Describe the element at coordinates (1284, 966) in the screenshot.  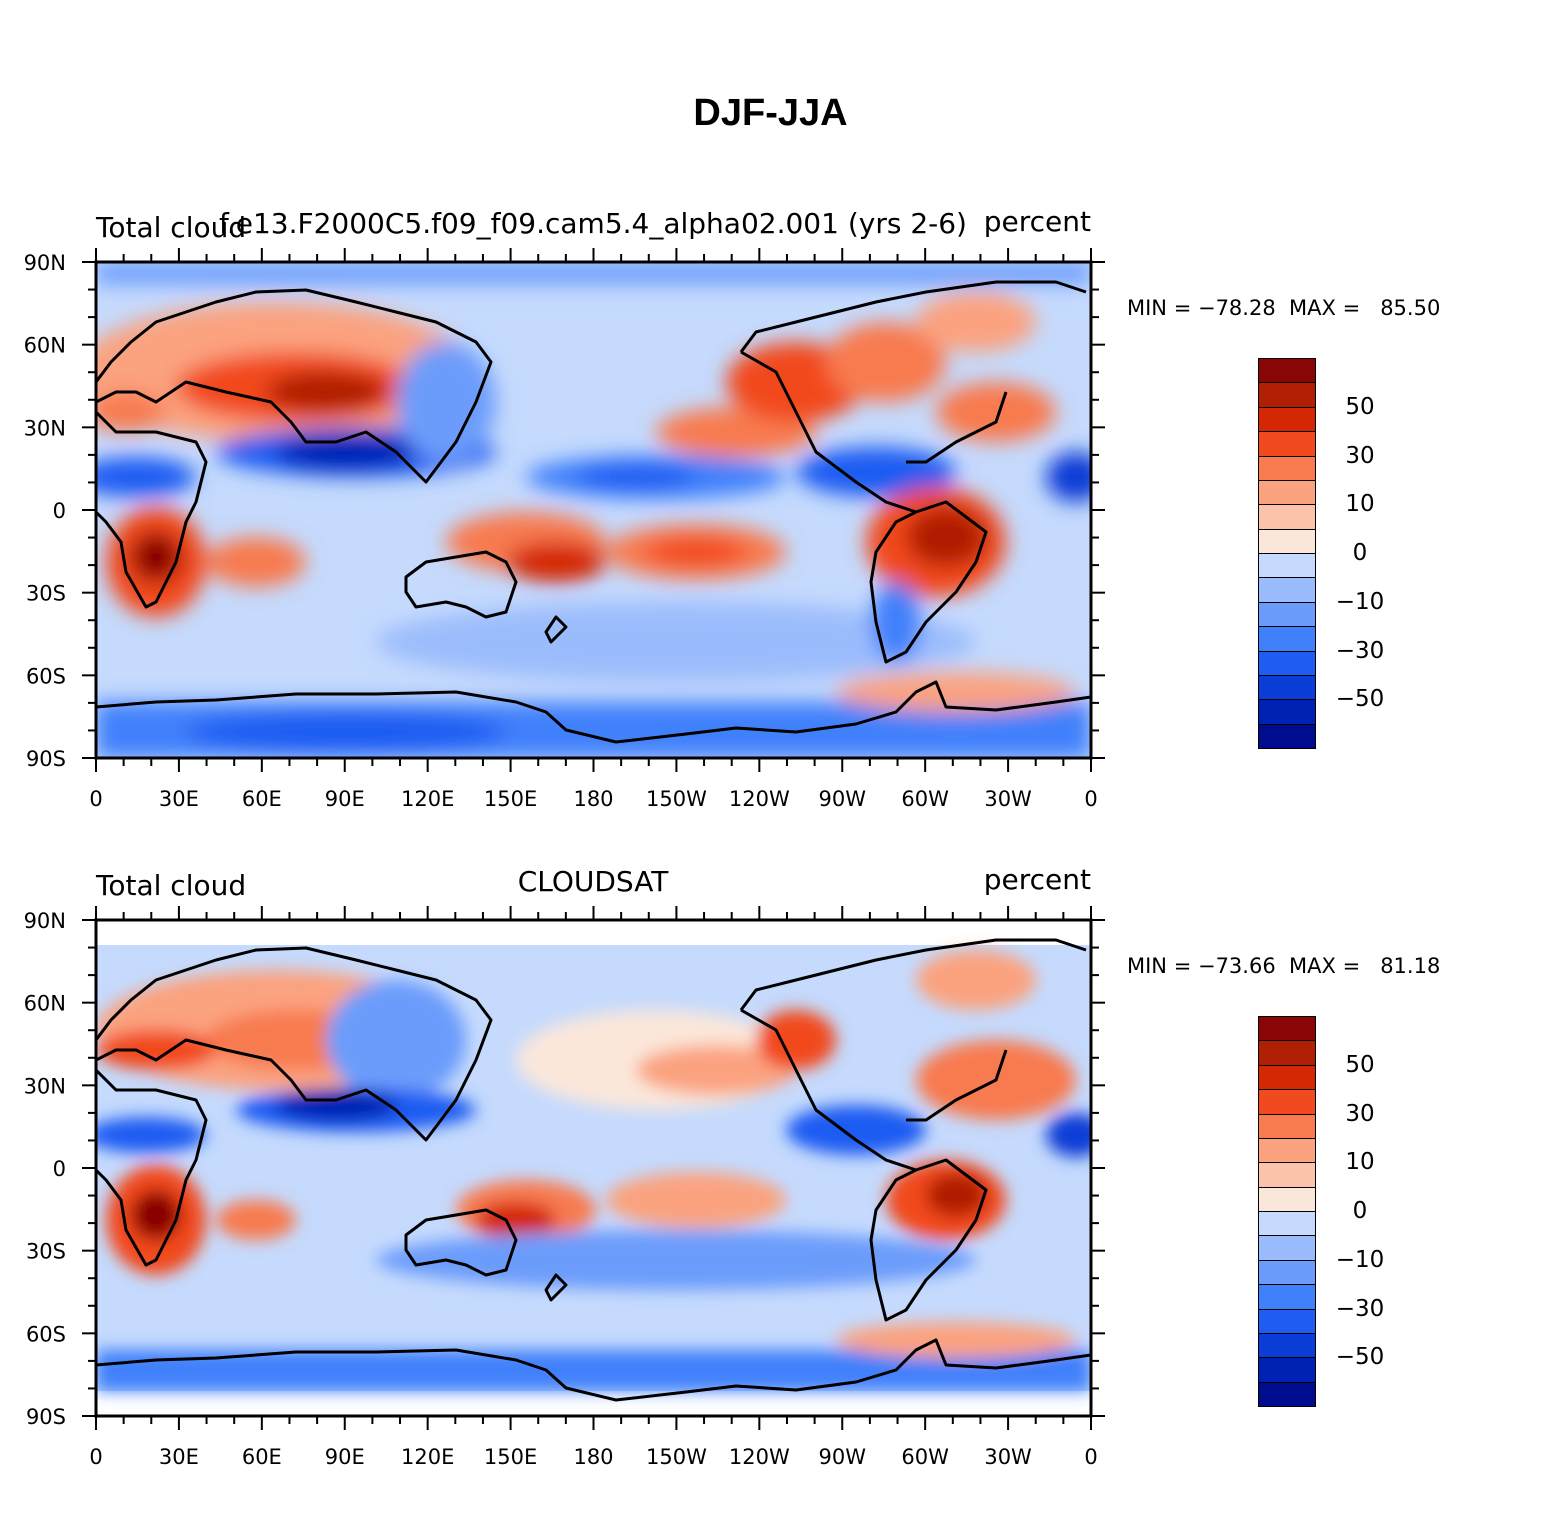
I see `min-max-stats: MIN = −73.66 MAX = 81.18` at that location.